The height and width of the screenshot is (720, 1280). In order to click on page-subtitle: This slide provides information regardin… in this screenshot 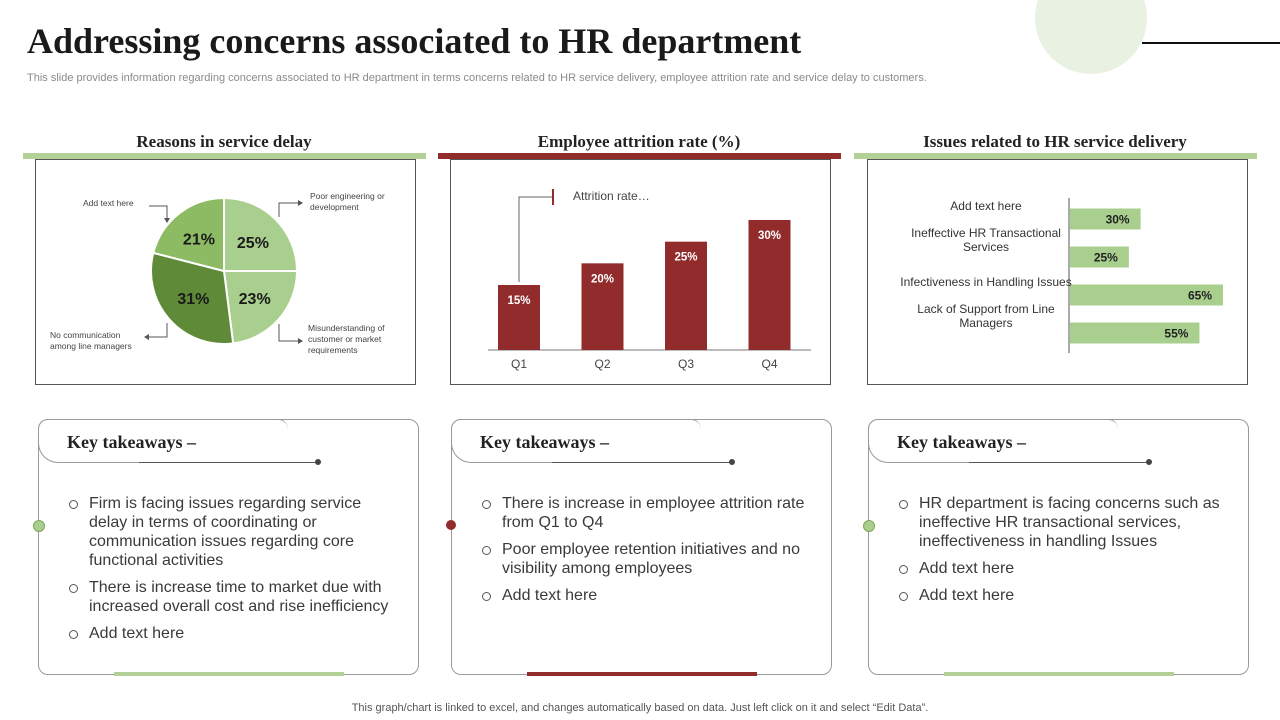, I will do `click(477, 78)`.